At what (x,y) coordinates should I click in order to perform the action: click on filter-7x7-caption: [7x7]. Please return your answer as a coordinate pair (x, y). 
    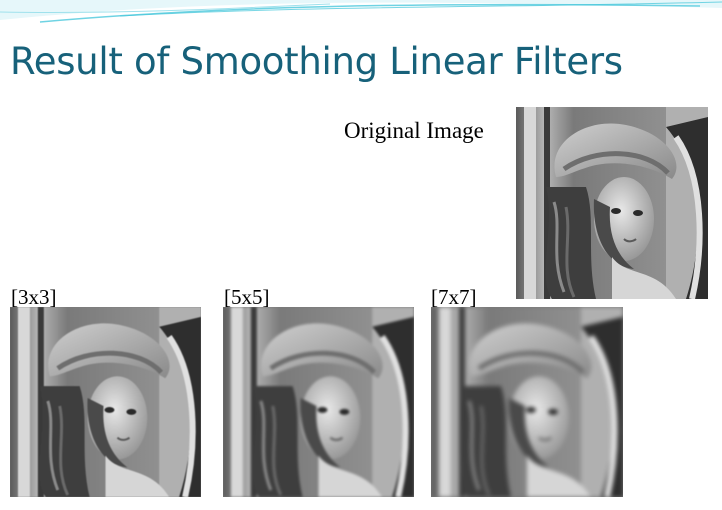
    Looking at the image, I should click on (454, 297).